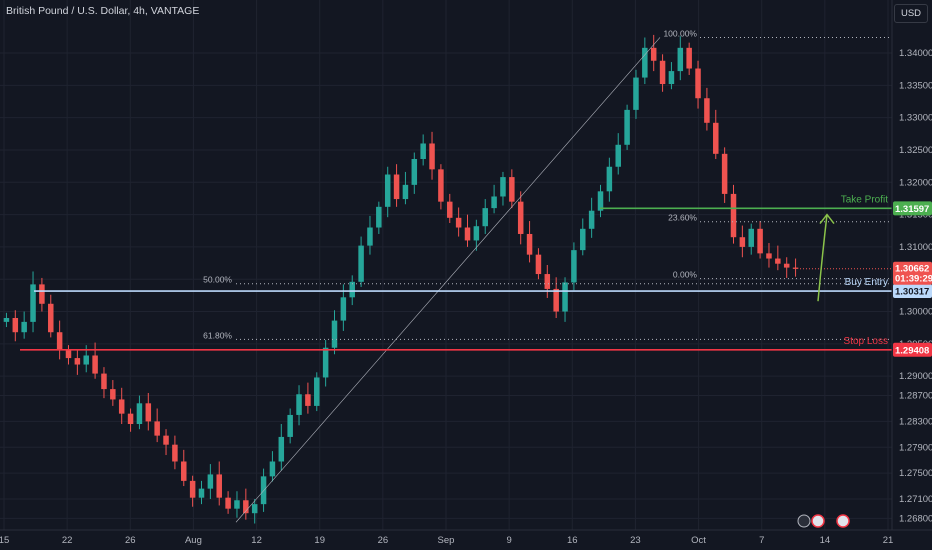  I want to click on currency-selector: USD, so click(911, 13).